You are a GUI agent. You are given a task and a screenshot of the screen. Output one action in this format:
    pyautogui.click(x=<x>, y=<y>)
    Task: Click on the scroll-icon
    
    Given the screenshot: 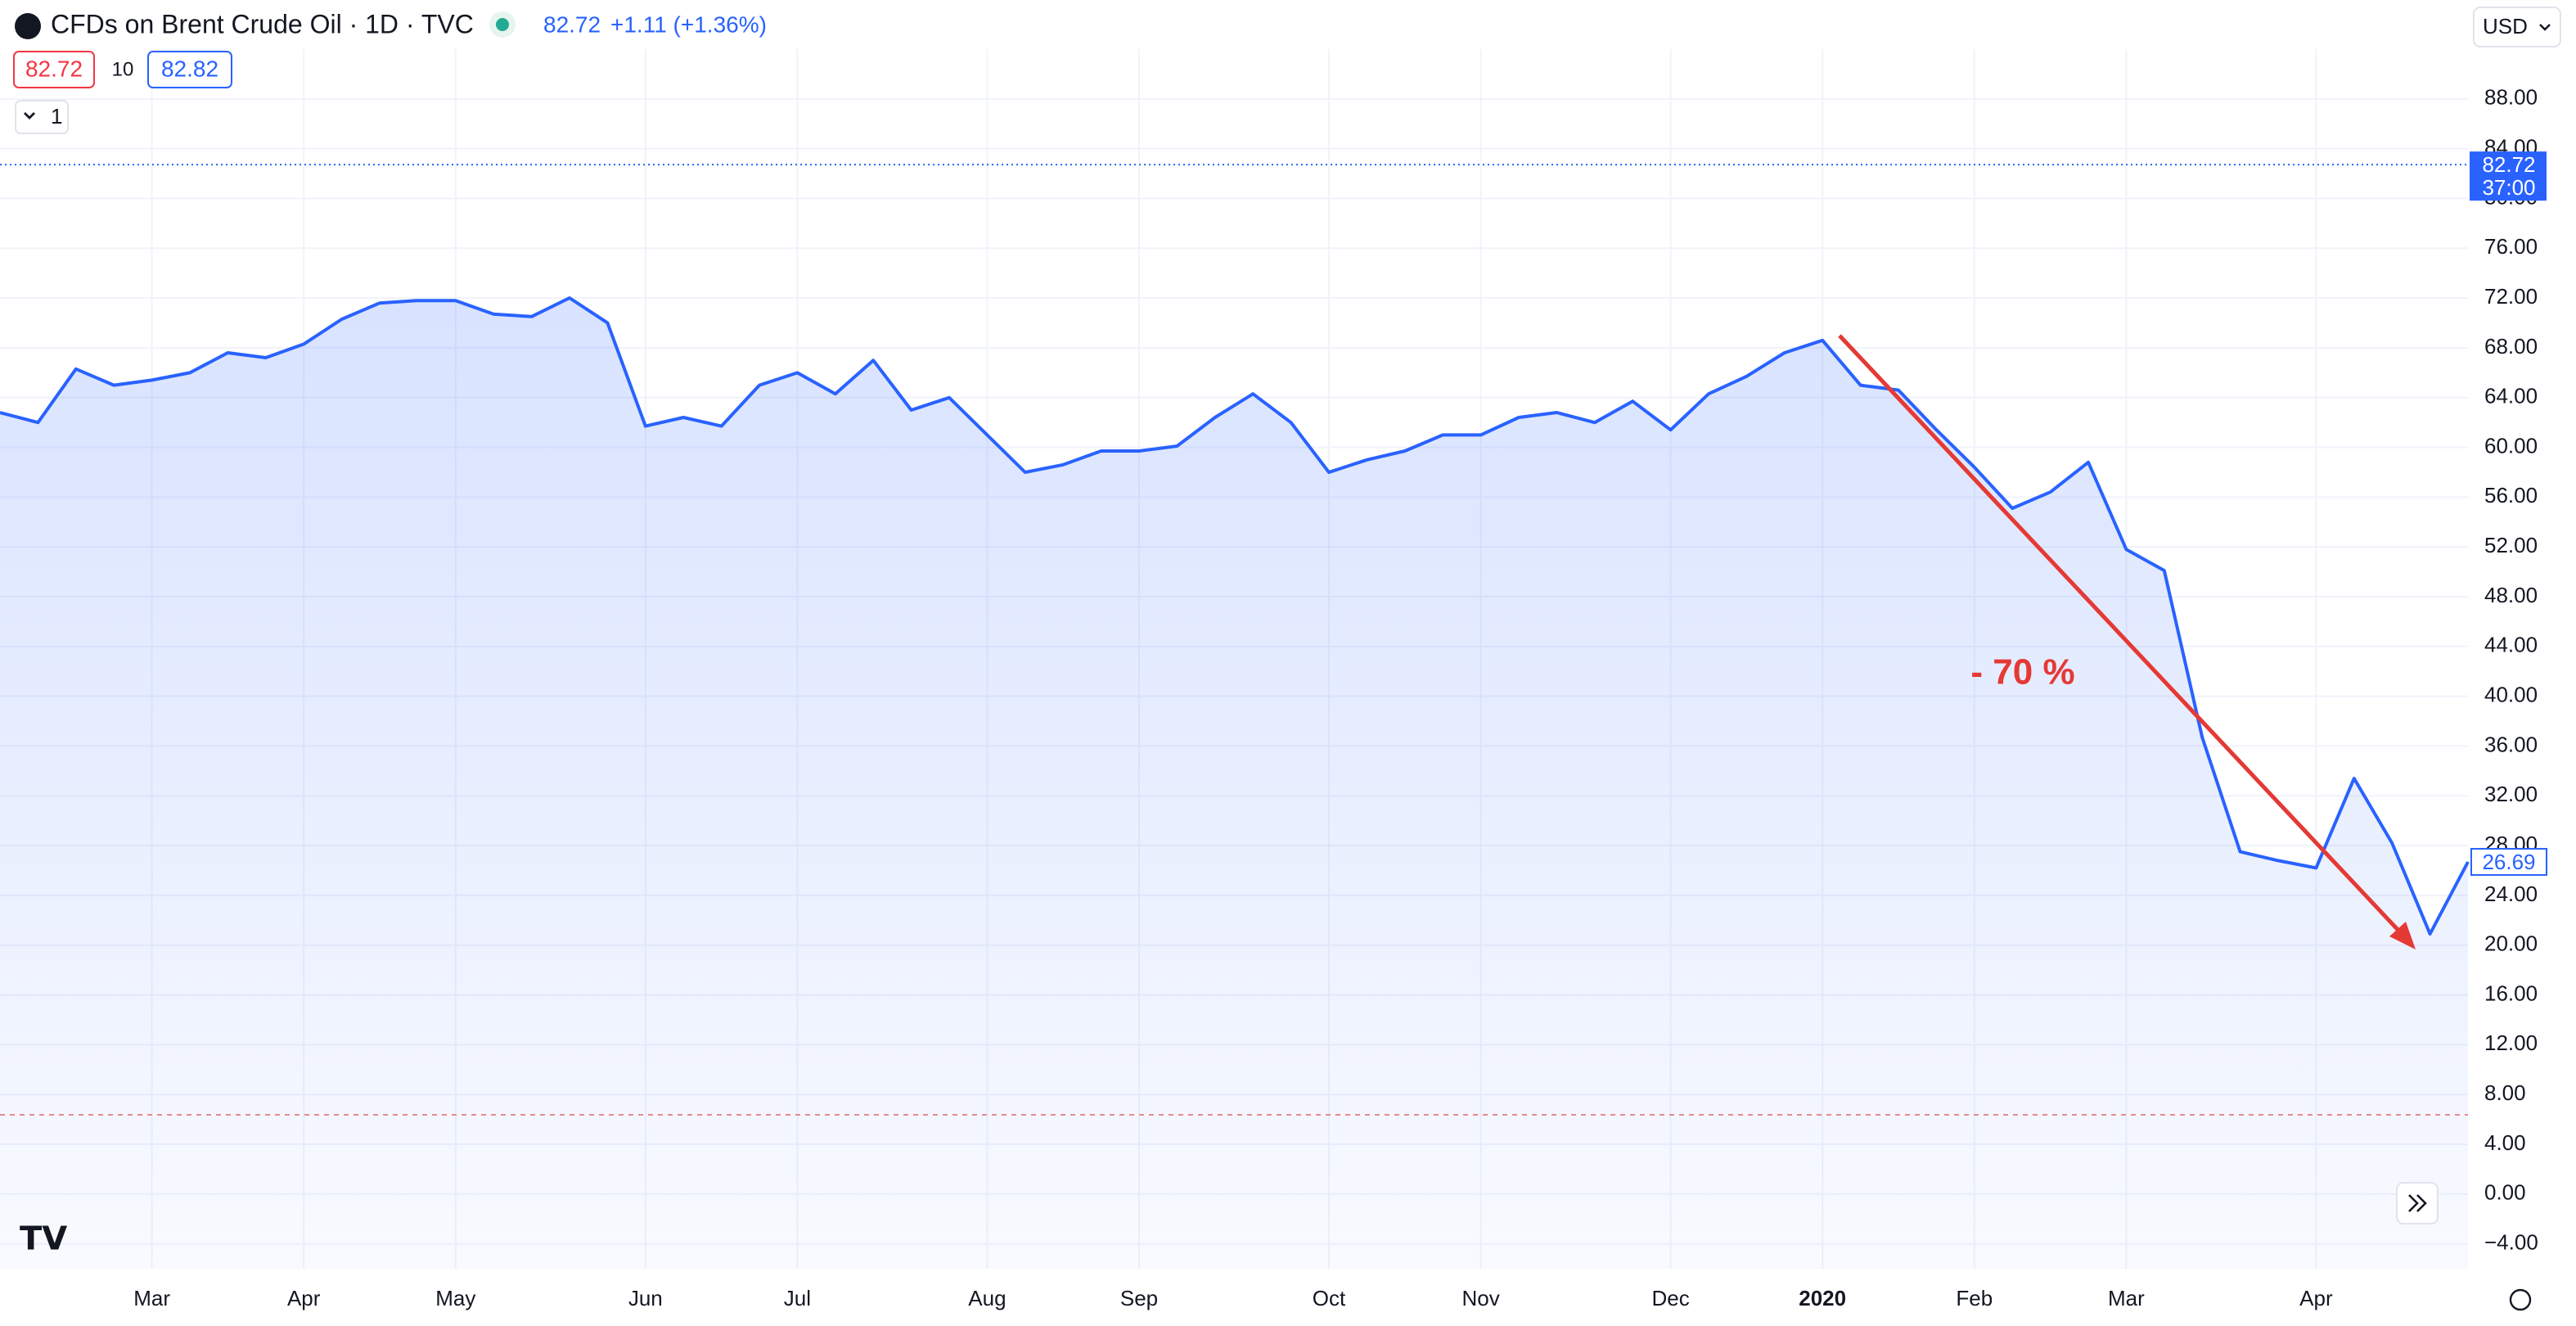 What is the action you would take?
    pyautogui.click(x=2417, y=1203)
    